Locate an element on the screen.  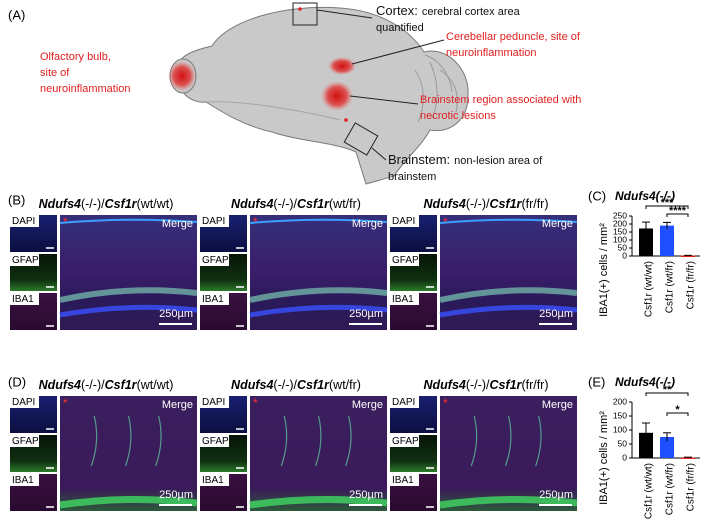
brain-sketch is located at coordinates (318, 93).